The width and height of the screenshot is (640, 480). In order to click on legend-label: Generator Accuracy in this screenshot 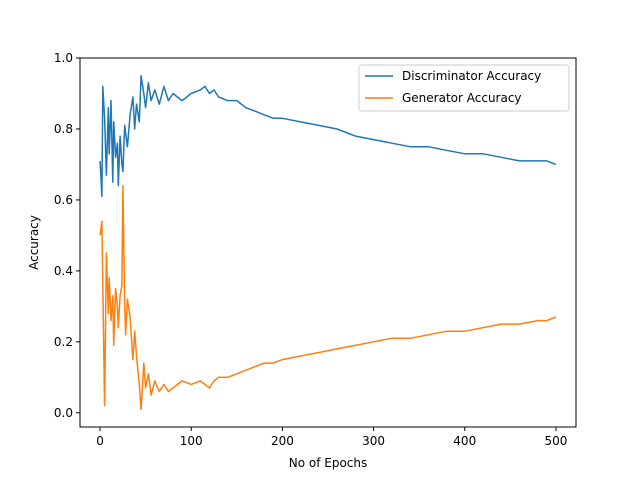, I will do `click(462, 98)`.